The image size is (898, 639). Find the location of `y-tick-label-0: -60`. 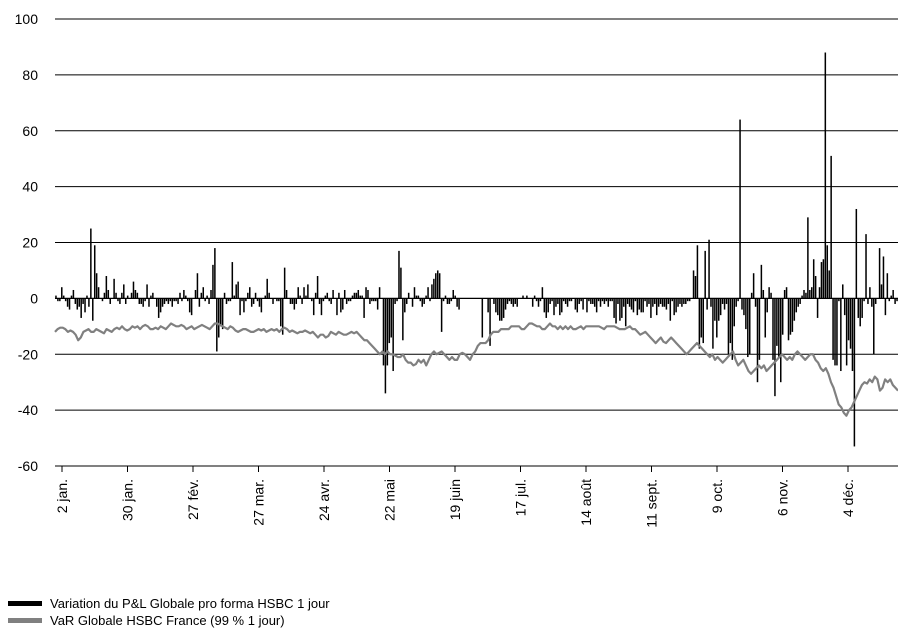

y-tick-label-0: -60 is located at coordinates (28, 466).